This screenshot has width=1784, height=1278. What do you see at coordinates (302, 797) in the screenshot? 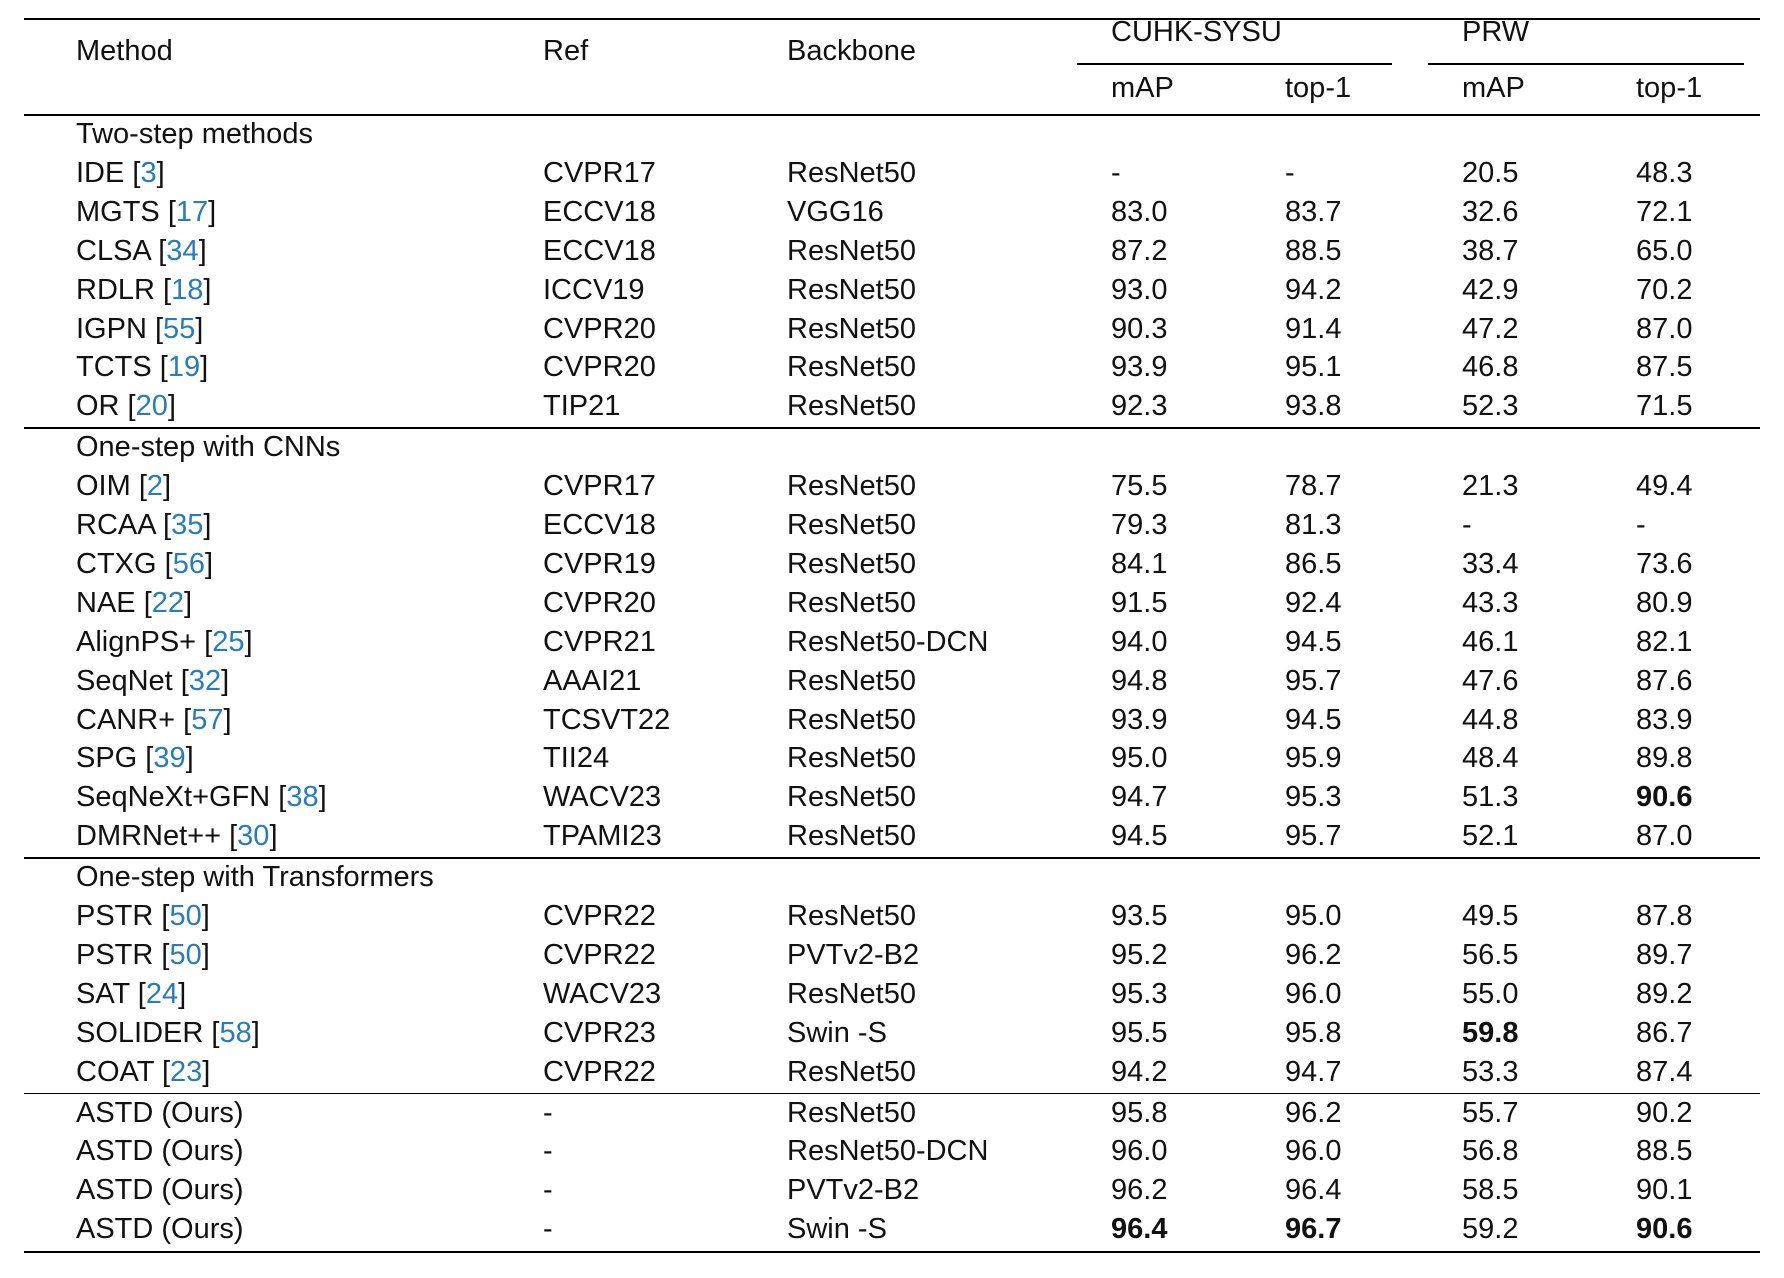
I see `citation-link: 38` at bounding box center [302, 797].